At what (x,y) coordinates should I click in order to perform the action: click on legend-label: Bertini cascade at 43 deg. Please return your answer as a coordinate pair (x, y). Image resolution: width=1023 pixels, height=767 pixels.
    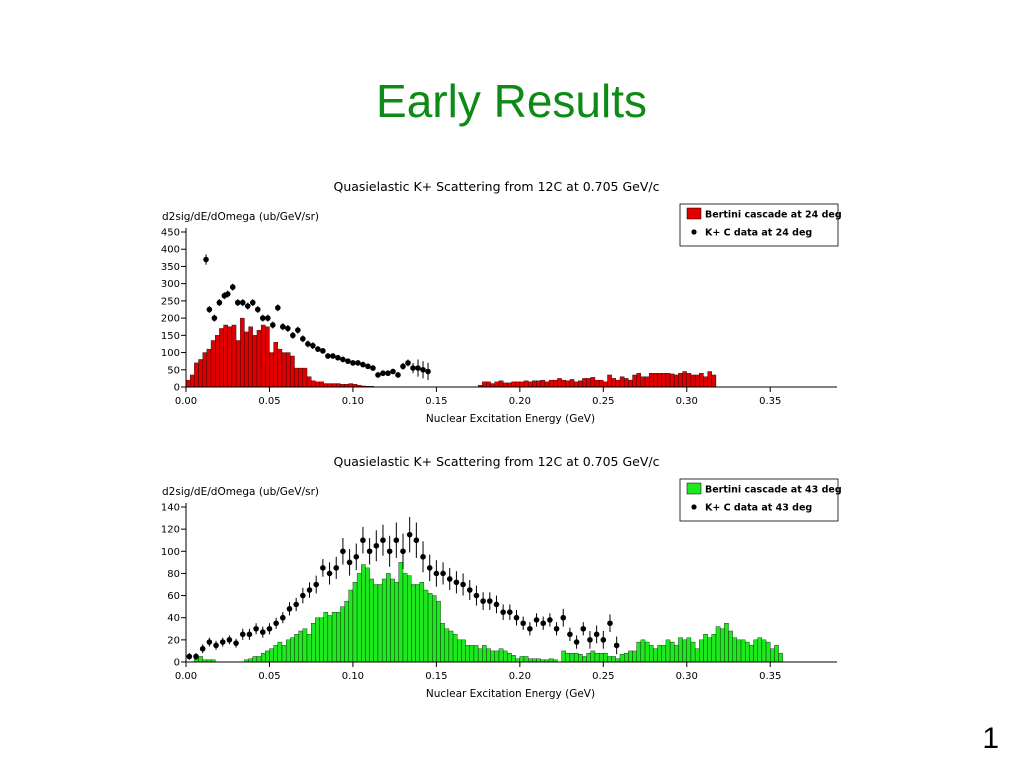
    Looking at the image, I should click on (773, 490).